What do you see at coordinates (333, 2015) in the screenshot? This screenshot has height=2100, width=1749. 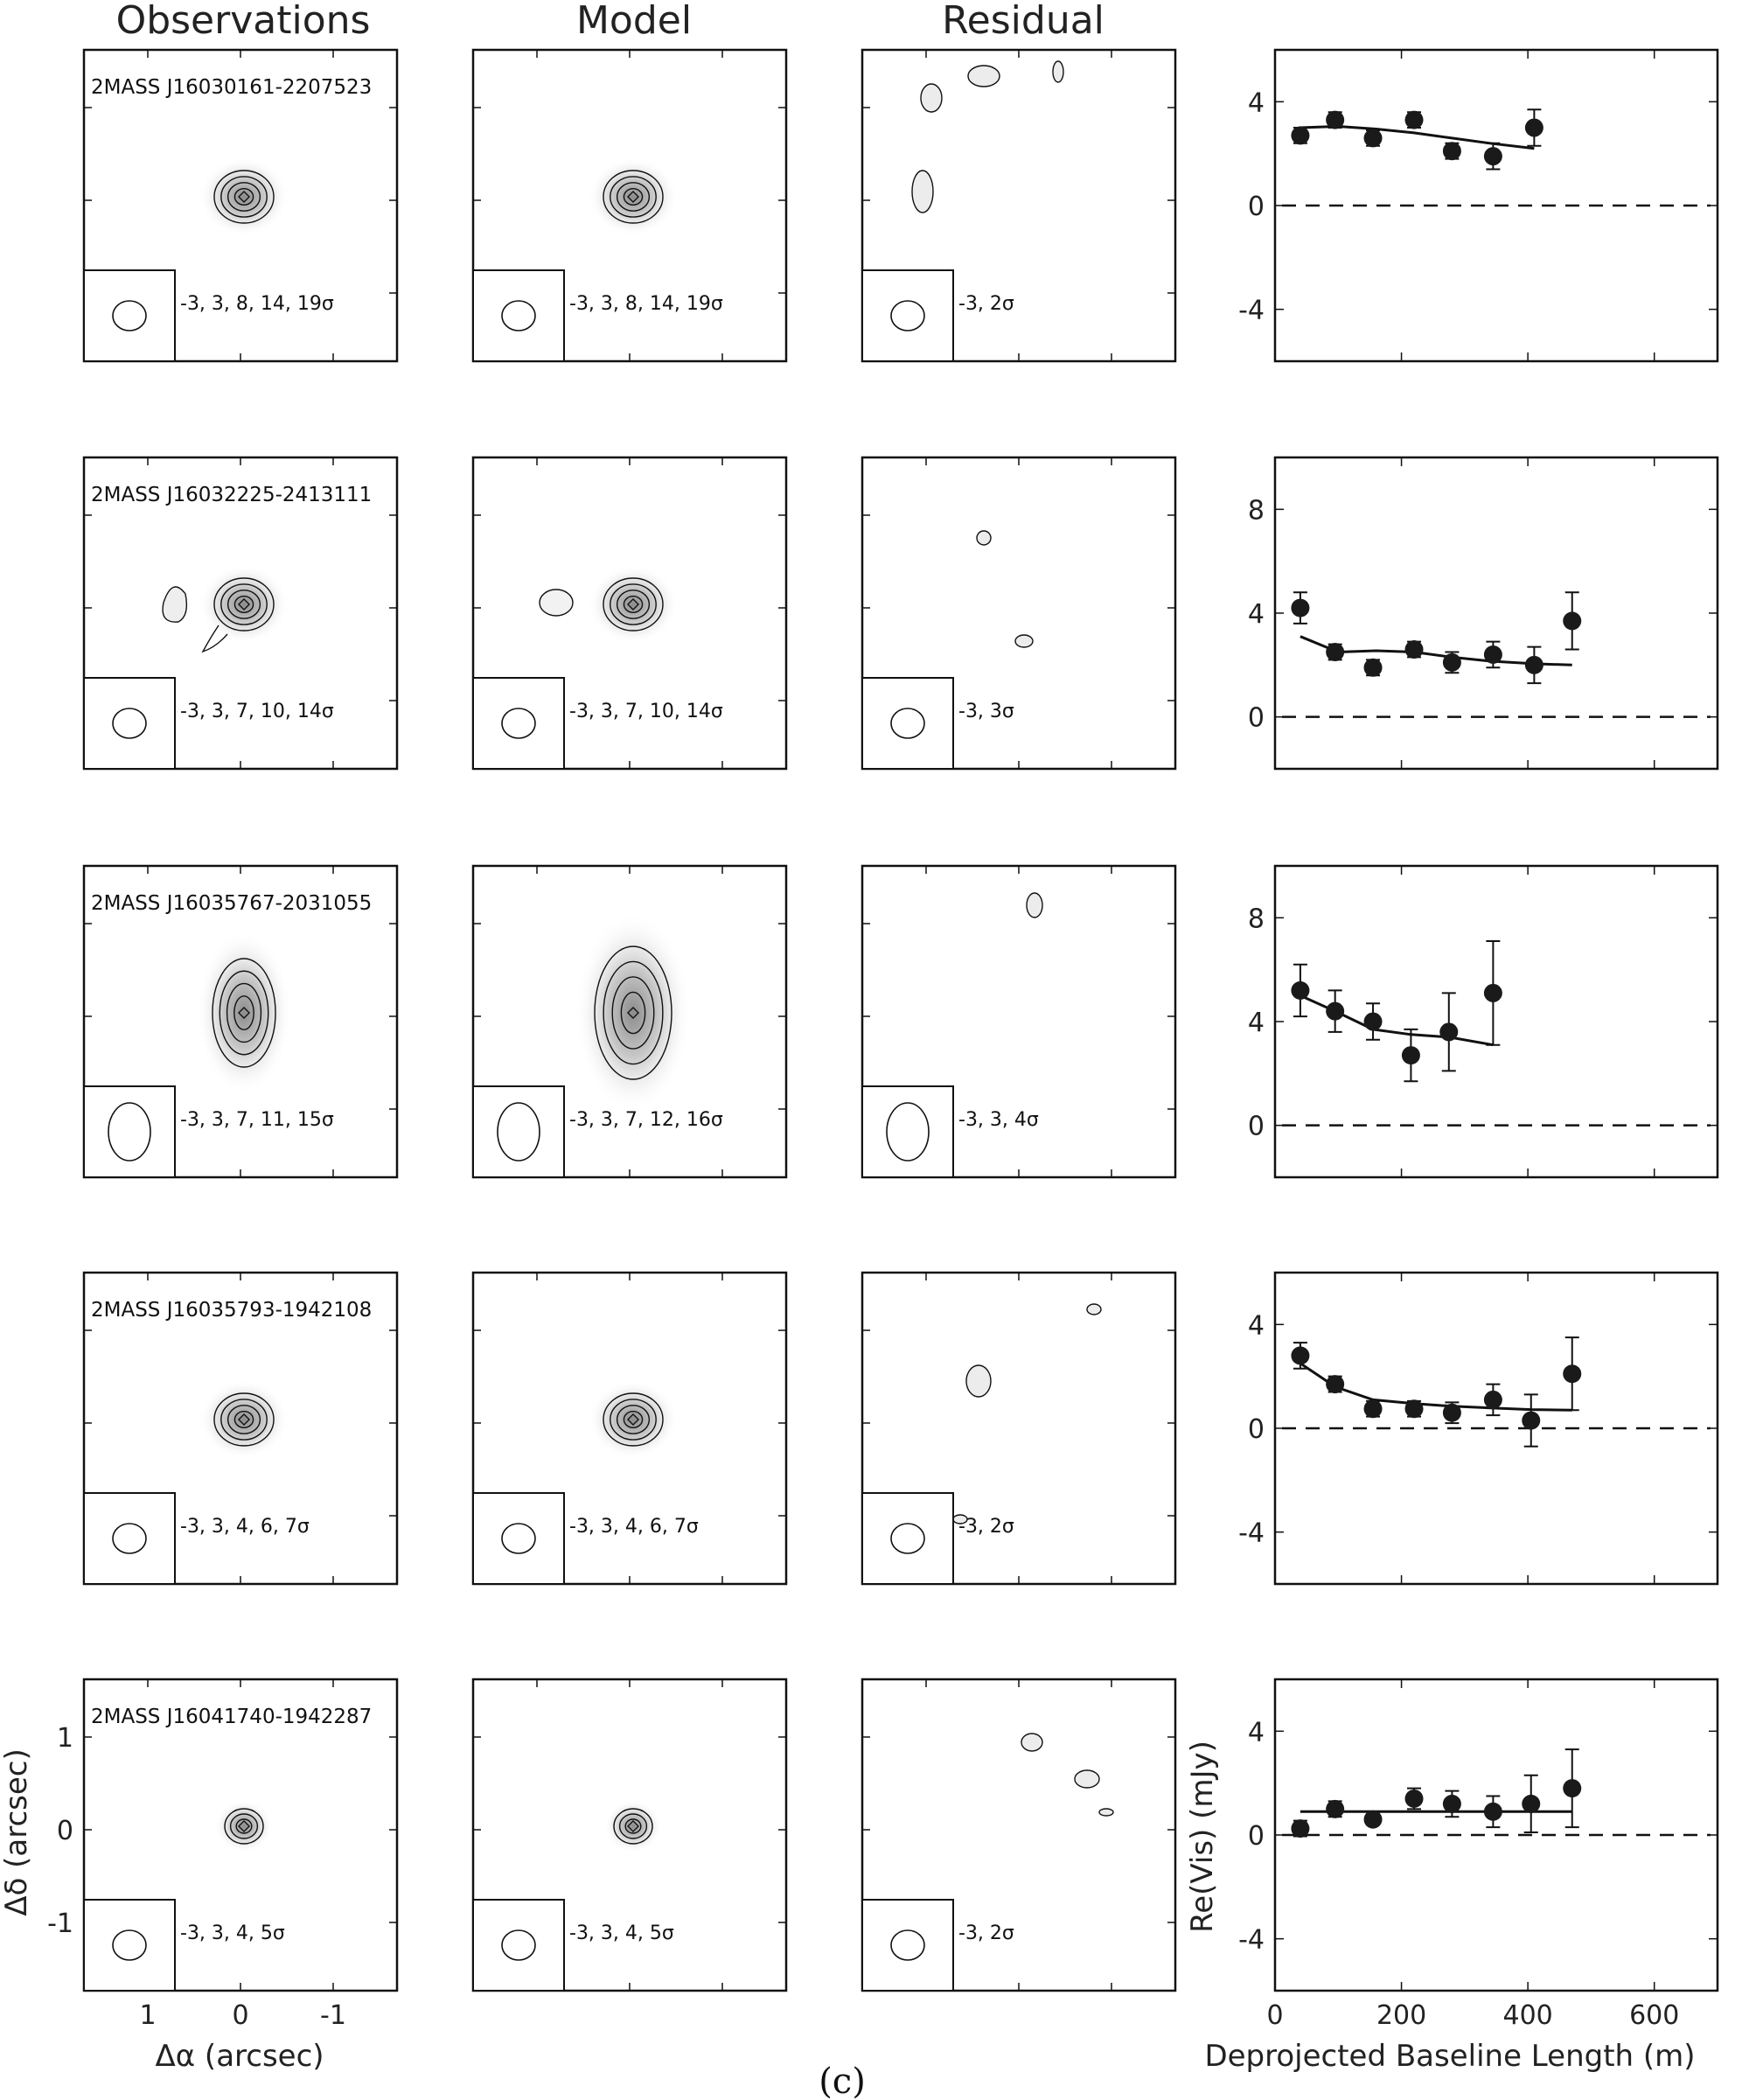 I see `image-x-tick-label: -1` at bounding box center [333, 2015].